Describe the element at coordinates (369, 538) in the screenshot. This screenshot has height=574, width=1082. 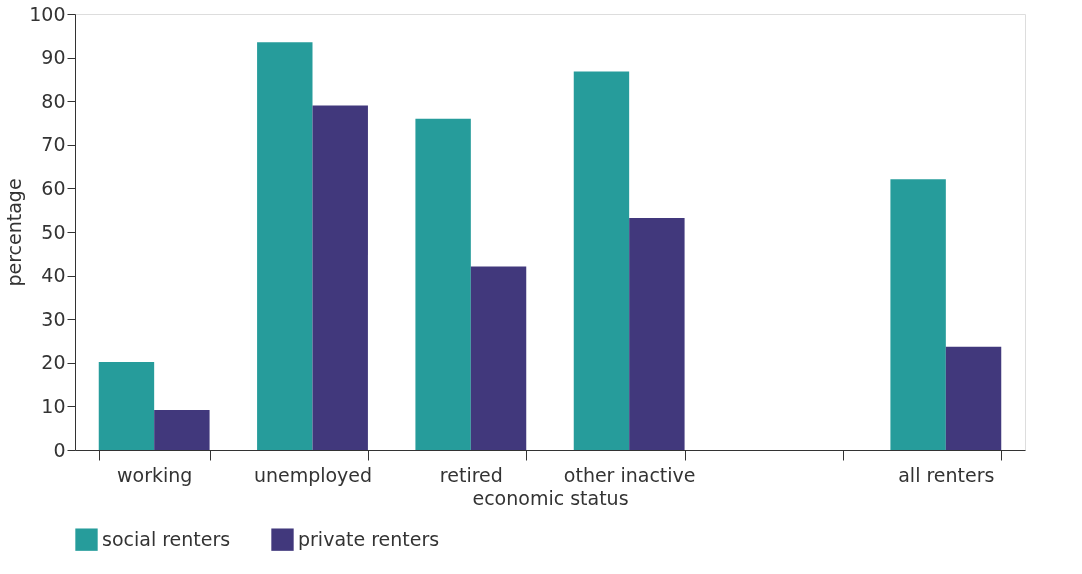
I see `legend-label: private renters` at that location.